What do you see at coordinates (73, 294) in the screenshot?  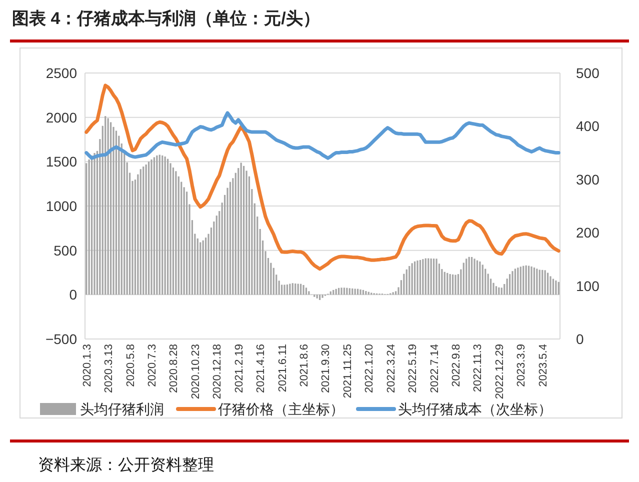 I see `y-tick-label: 0` at bounding box center [73, 294].